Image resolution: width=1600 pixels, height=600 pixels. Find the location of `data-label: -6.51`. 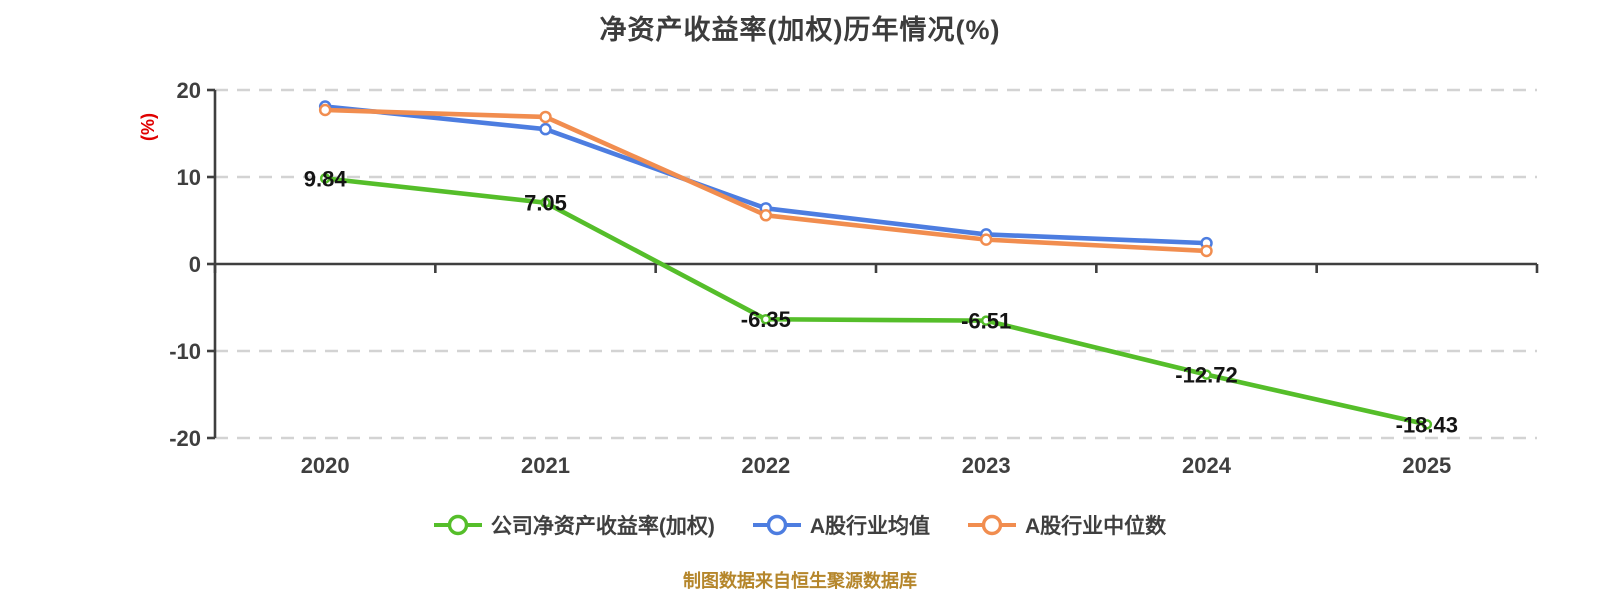

data-label: -6.51 is located at coordinates (986, 321).